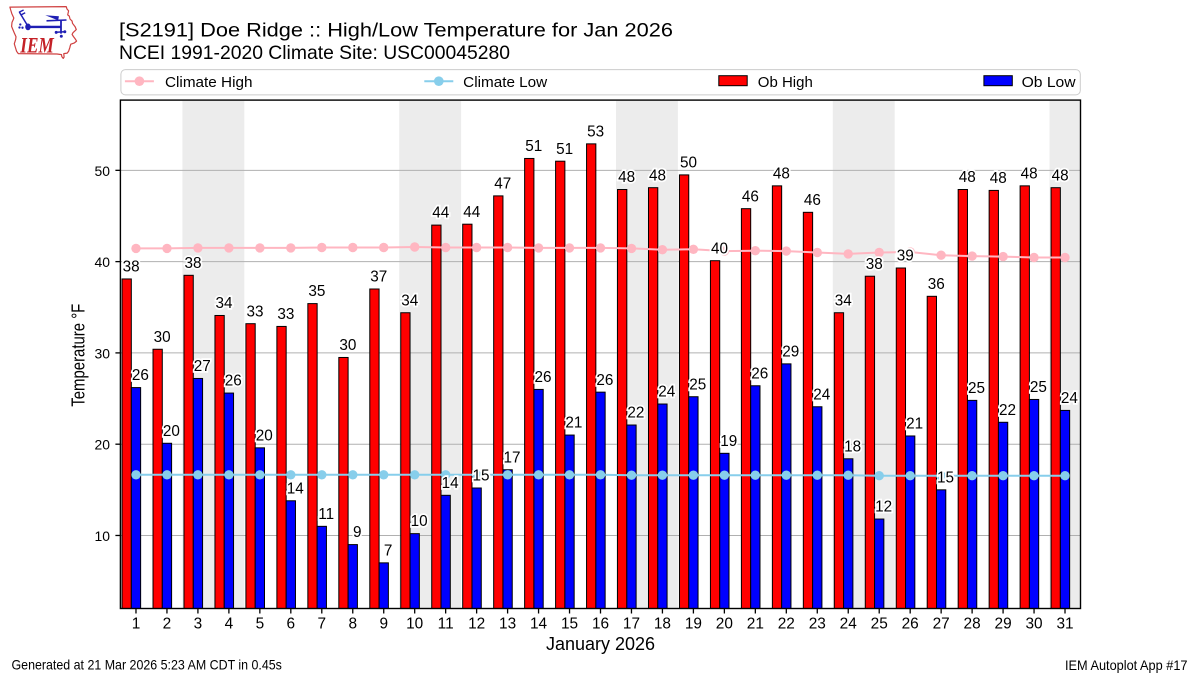  I want to click on svg-text: 16, so click(600, 623).